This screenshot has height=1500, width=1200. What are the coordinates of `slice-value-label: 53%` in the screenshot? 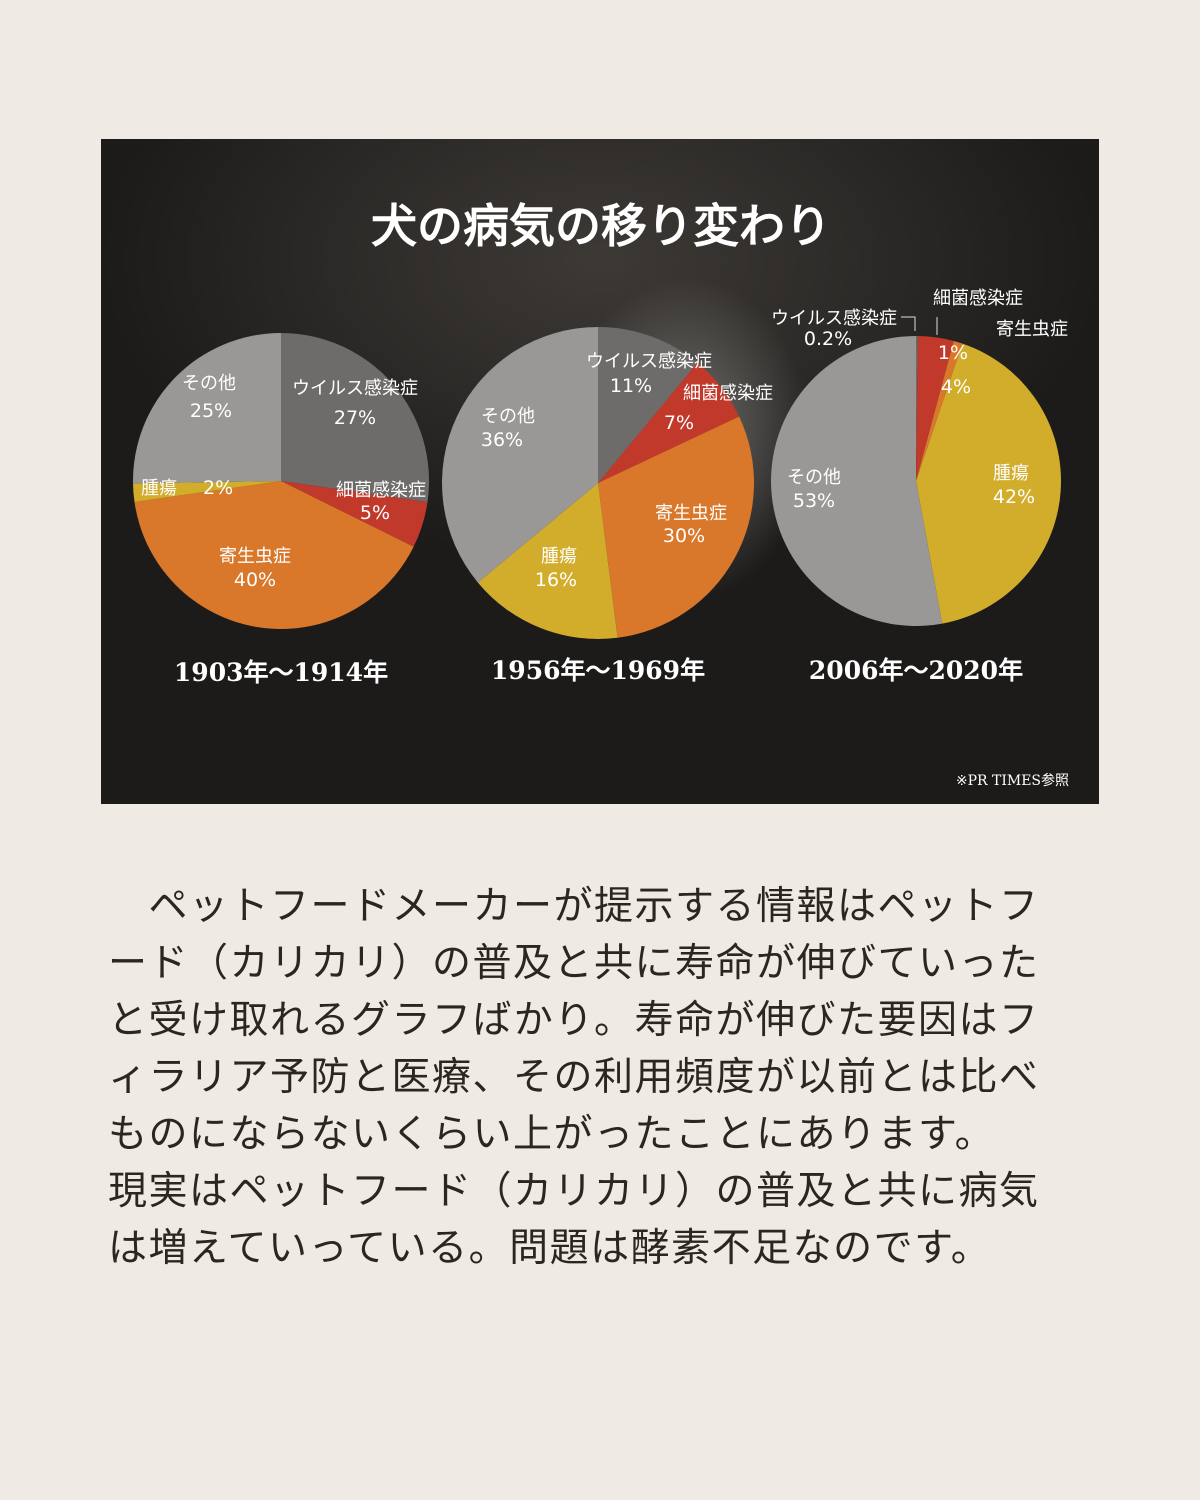 It's located at (814, 501).